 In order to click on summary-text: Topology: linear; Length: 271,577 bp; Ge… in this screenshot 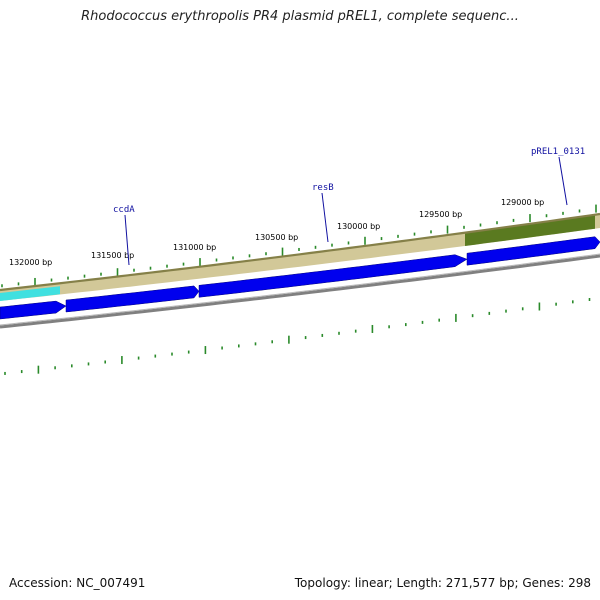, I will do `click(442, 583)`.